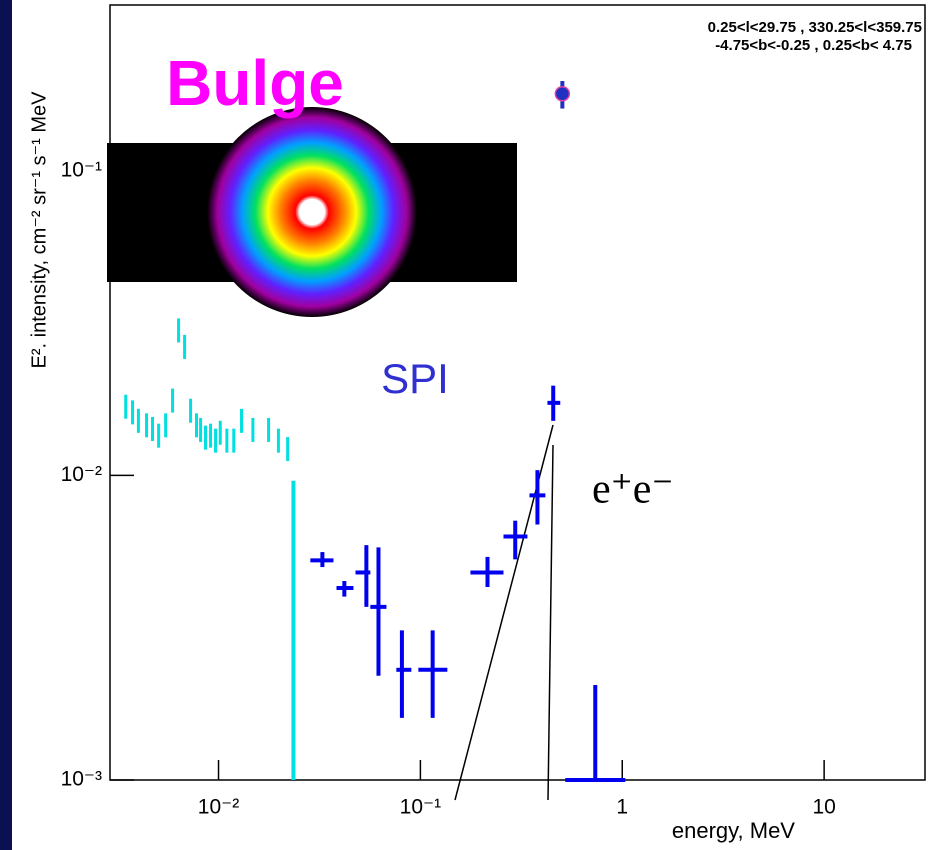 The height and width of the screenshot is (850, 940). I want to click on x-tick-label: 10⁻², so click(218, 807).